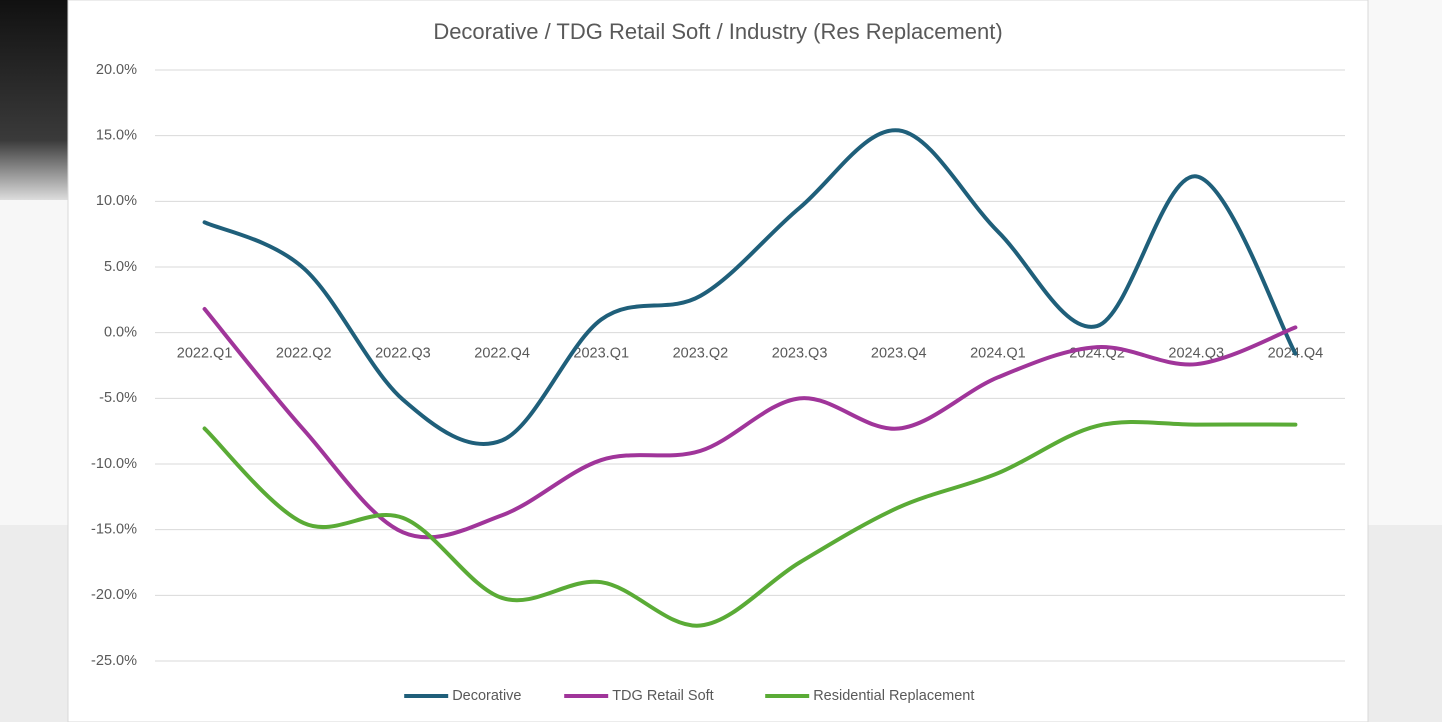 The height and width of the screenshot is (722, 1442). Describe the element at coordinates (120, 267) in the screenshot. I see `y-tick-label: 5.0%` at that location.